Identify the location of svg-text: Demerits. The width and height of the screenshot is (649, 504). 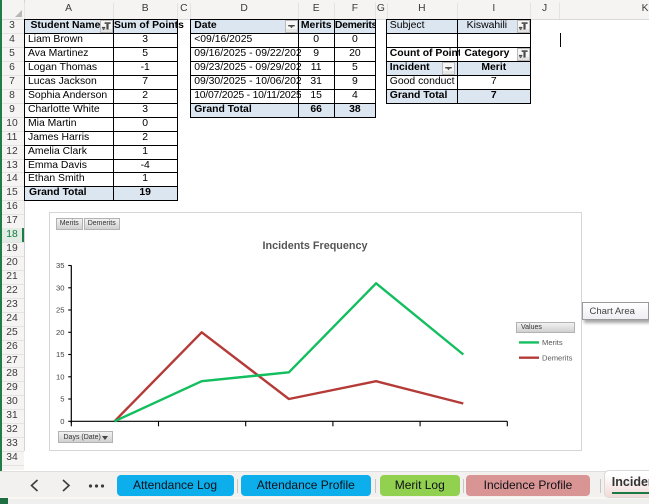
(557, 358).